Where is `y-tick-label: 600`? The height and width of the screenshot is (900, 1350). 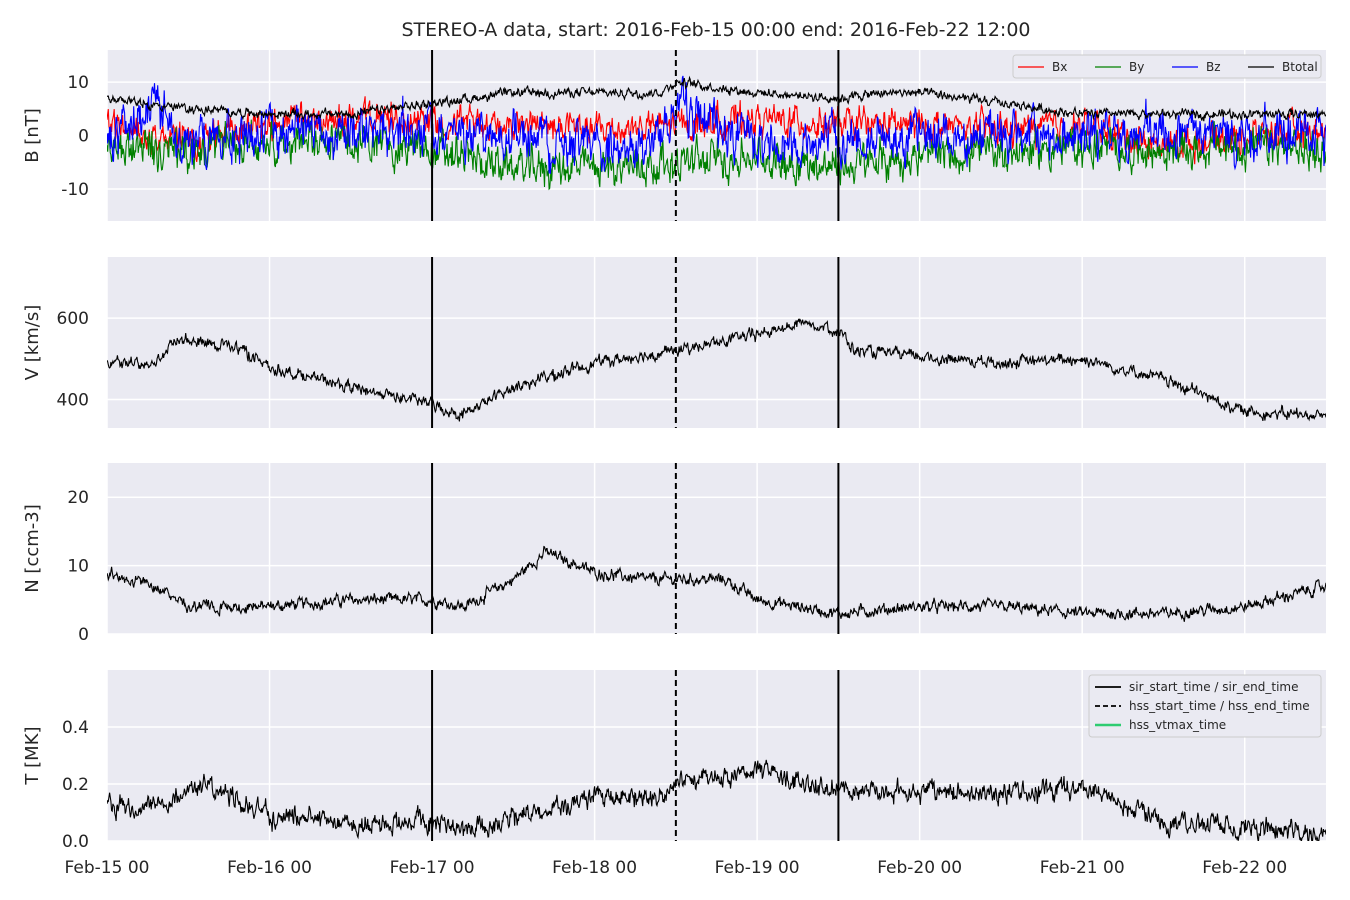
y-tick-label: 600 is located at coordinates (73, 319).